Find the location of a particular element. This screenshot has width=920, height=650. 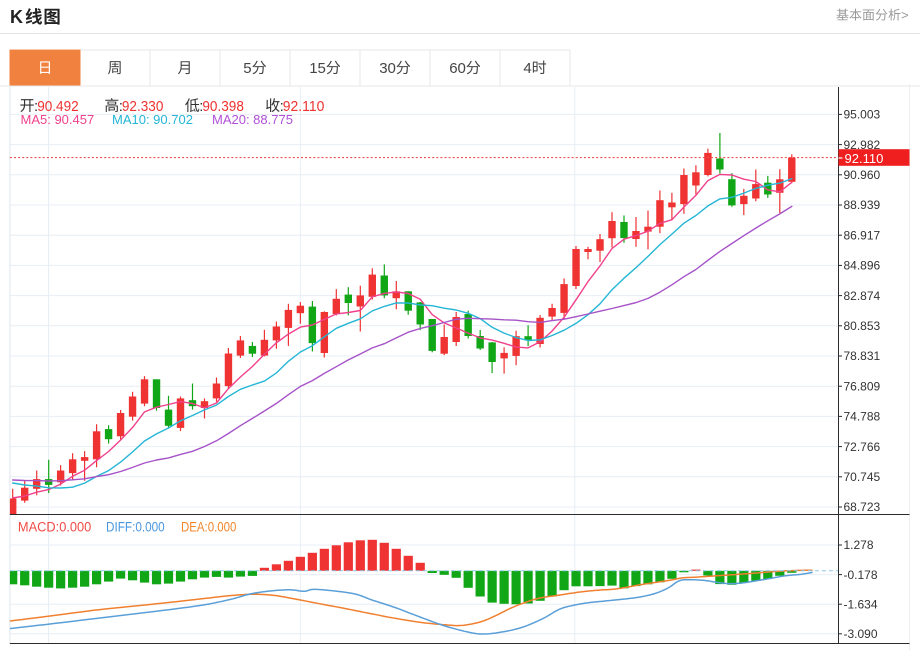

svg-text: DIFF:0.000 is located at coordinates (135, 527).